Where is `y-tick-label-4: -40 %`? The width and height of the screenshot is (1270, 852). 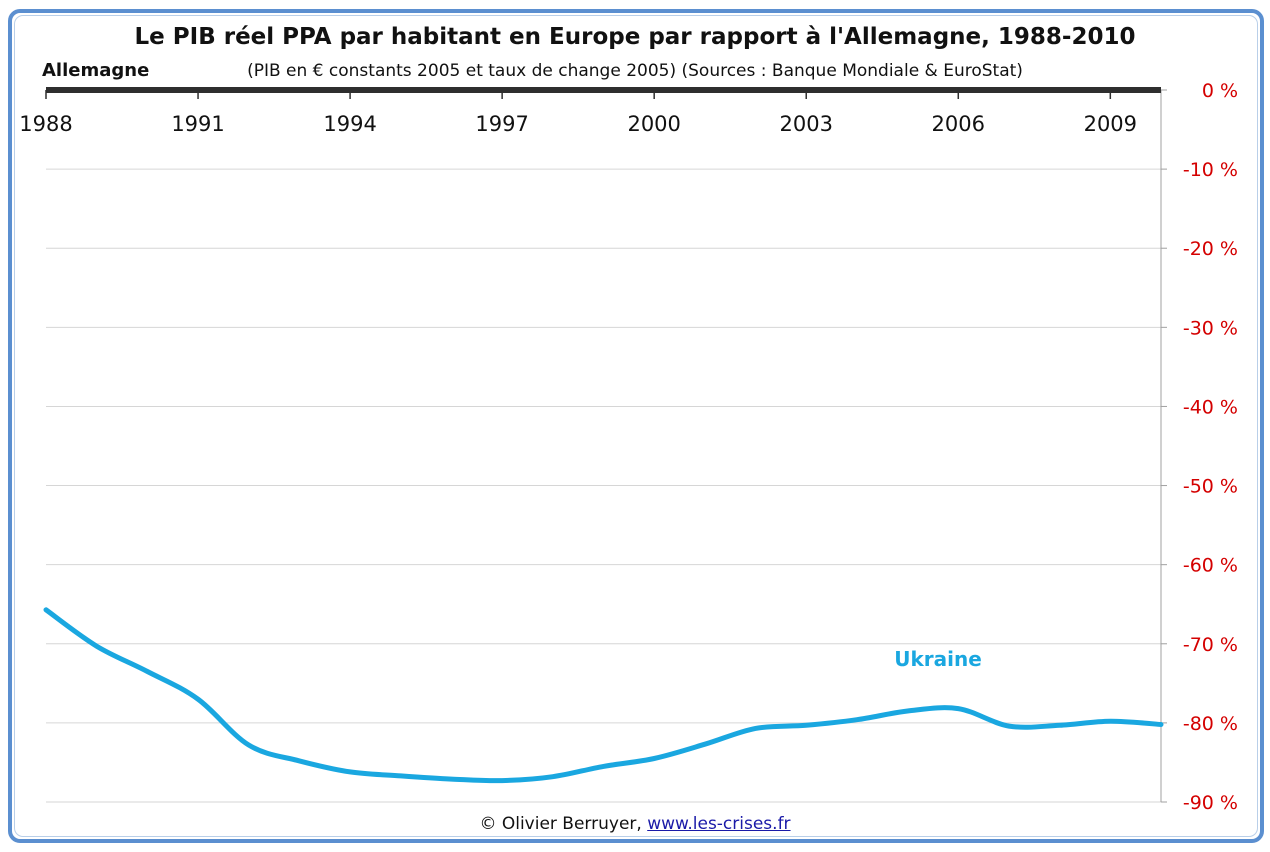 y-tick-label-4: -40 % is located at coordinates (1210, 407).